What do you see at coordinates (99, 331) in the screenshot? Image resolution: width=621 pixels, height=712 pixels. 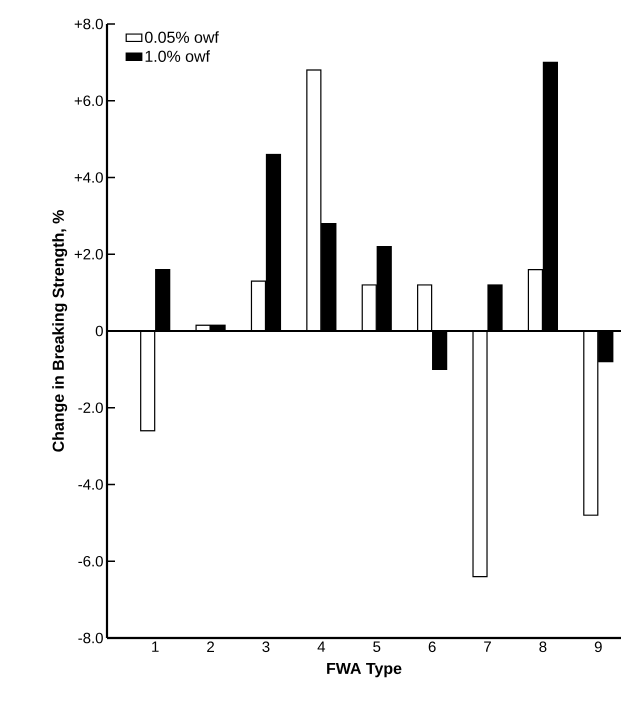 I see `y-tick-label: 0` at bounding box center [99, 331].